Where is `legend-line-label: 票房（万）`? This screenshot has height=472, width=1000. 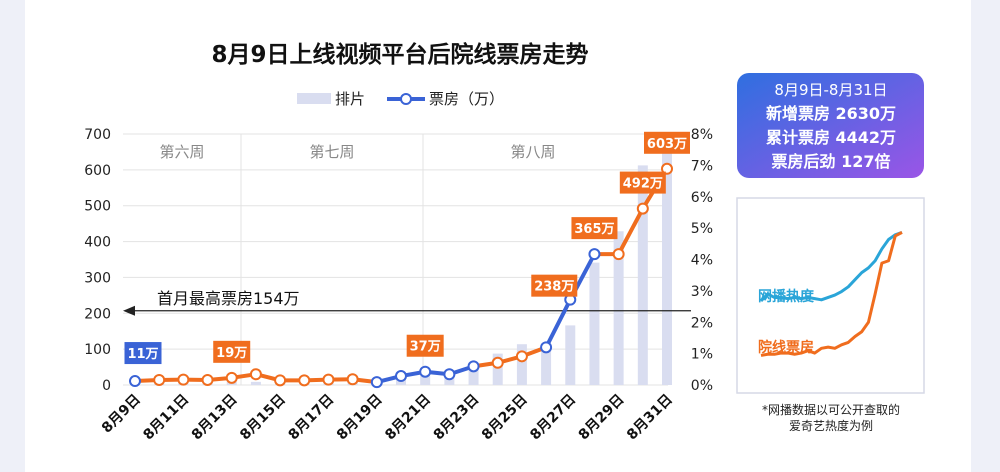 legend-line-label: 票房（万） is located at coordinates (466, 99).